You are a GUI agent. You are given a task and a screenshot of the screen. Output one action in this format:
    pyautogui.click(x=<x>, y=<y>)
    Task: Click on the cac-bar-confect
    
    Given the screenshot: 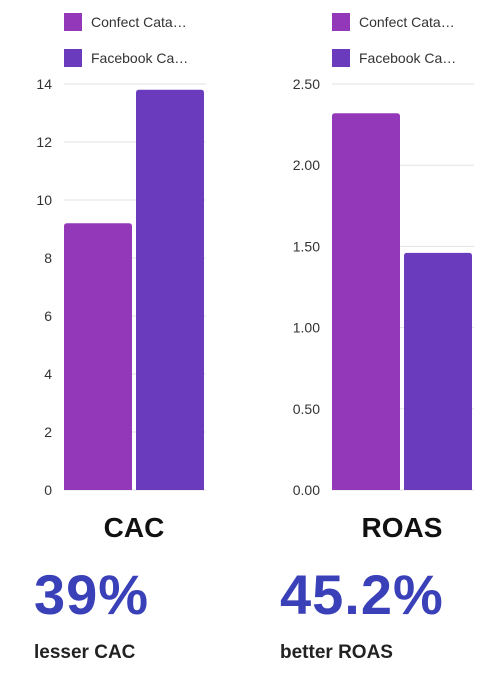 What is the action you would take?
    pyautogui.click(x=98, y=356)
    